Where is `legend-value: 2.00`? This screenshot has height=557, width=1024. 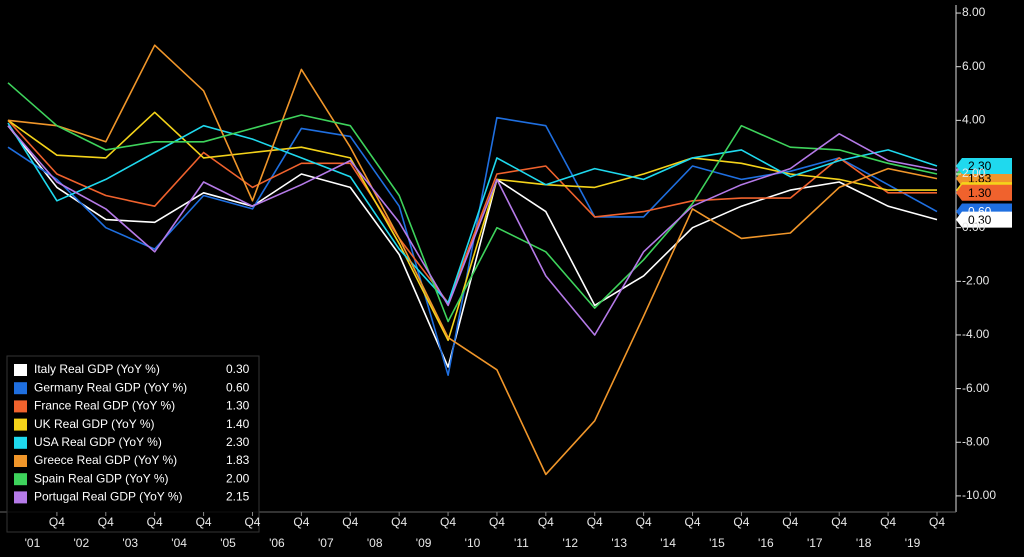
legend-value: 2.00 is located at coordinates (238, 478).